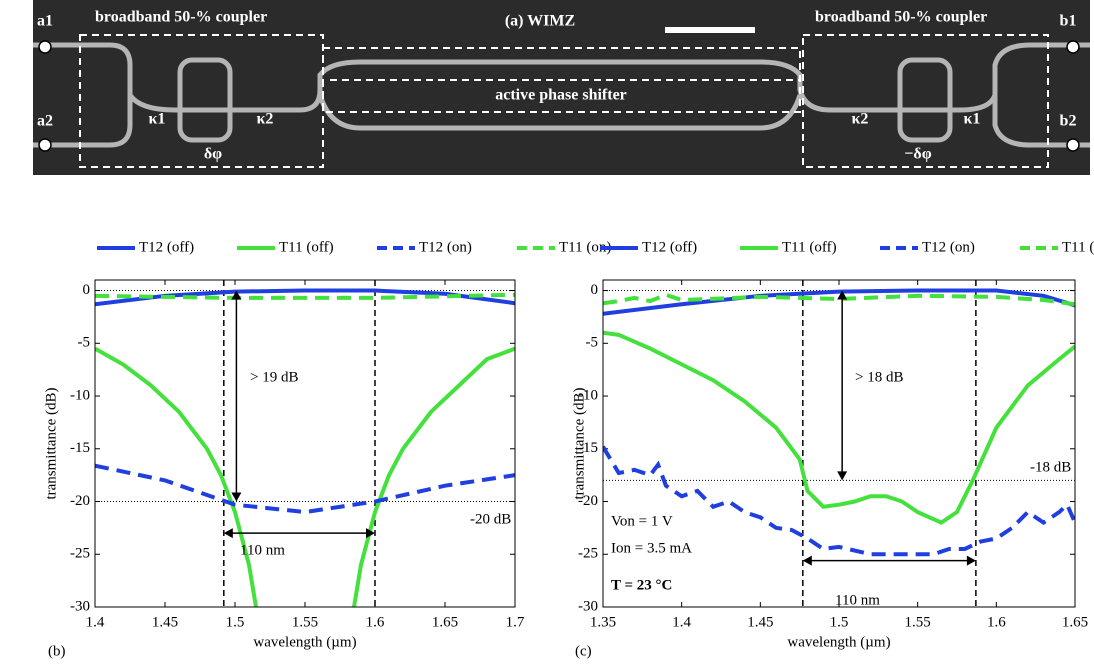 The width and height of the screenshot is (1094, 666). What do you see at coordinates (213, 154) in the screenshot?
I see `phase: δφ` at bounding box center [213, 154].